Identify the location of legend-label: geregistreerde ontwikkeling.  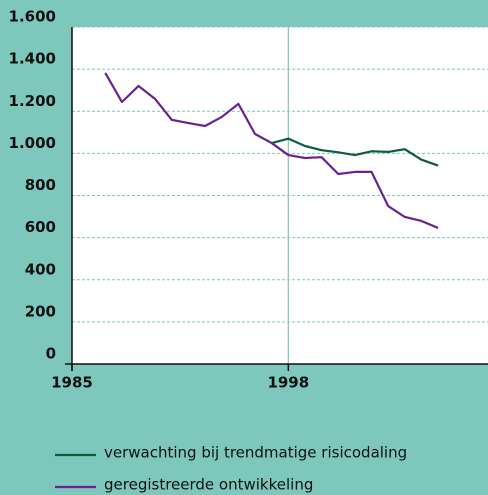
(208, 485).